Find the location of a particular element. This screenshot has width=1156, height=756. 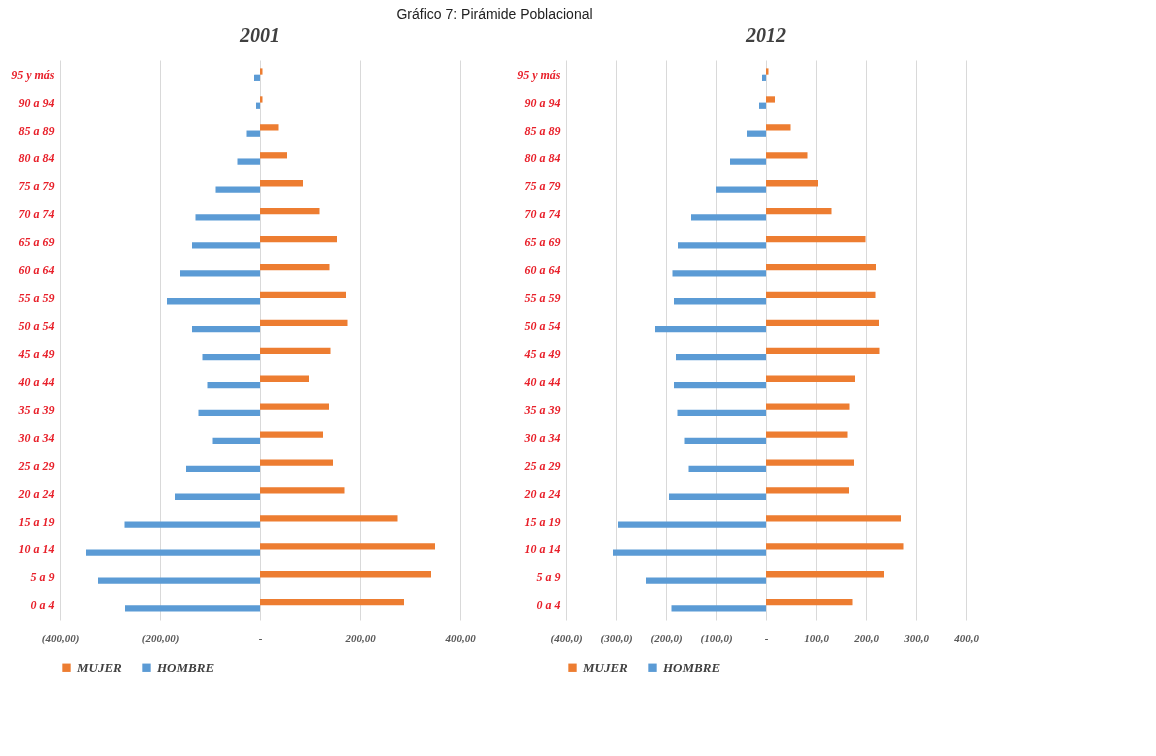

x-tick-label: 200,00 is located at coordinates (360, 637).